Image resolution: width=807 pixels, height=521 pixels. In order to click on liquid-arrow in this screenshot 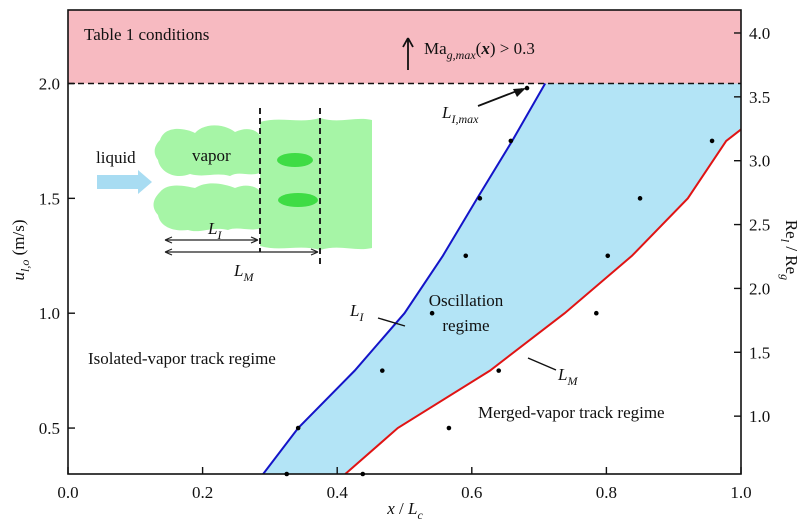, I will do `click(124, 182)`.